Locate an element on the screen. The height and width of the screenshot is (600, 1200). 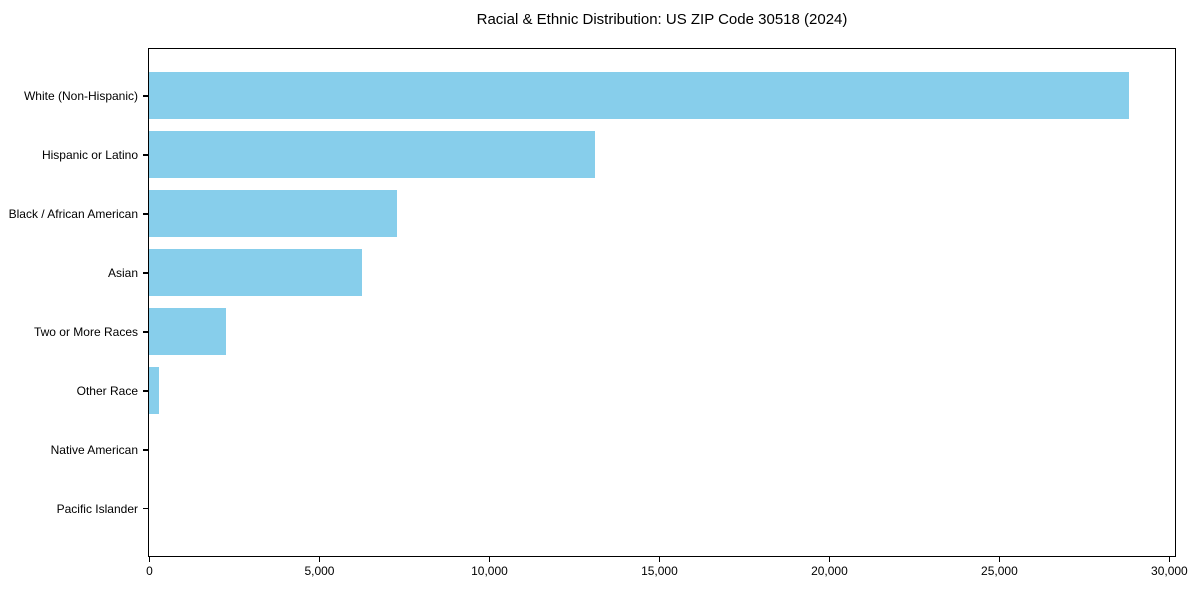
y-tick-label: Asian is located at coordinates (122, 273).